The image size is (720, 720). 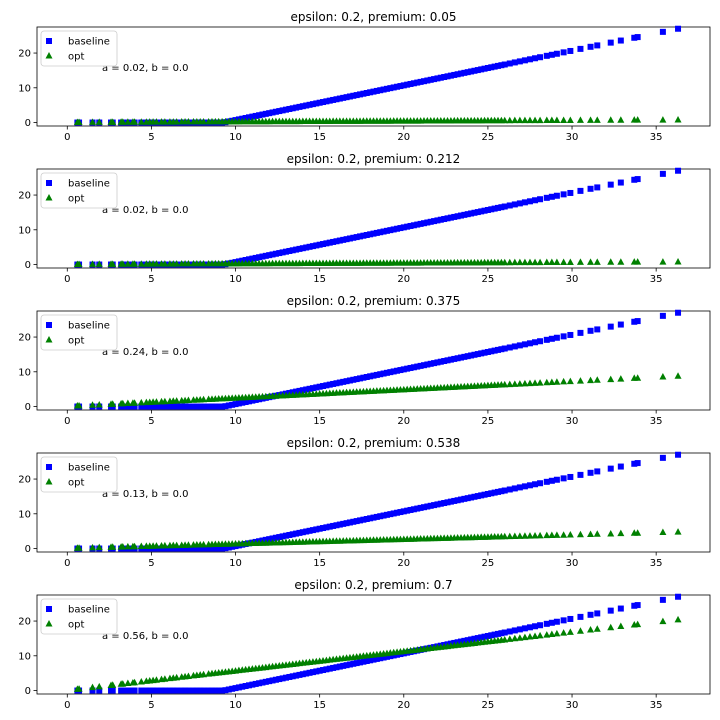 What do you see at coordinates (488, 137) in the screenshot?
I see `x-tick-label: 25` at bounding box center [488, 137].